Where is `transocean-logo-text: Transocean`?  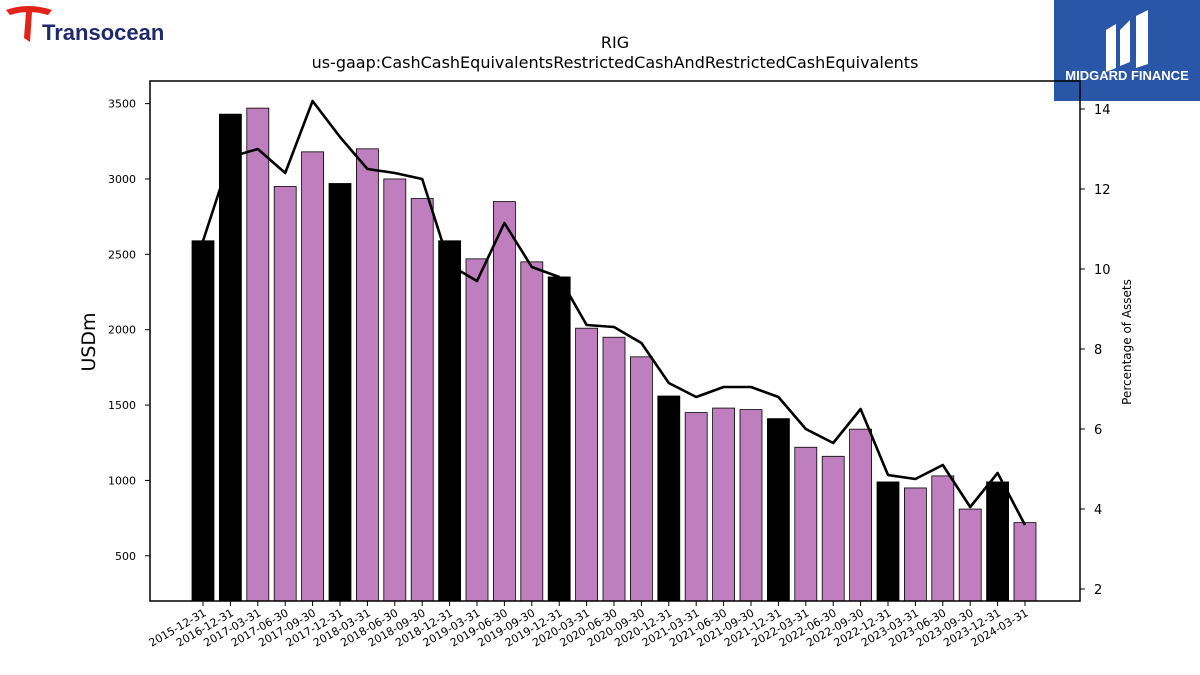
transocean-logo-text: Transocean is located at coordinates (103, 32).